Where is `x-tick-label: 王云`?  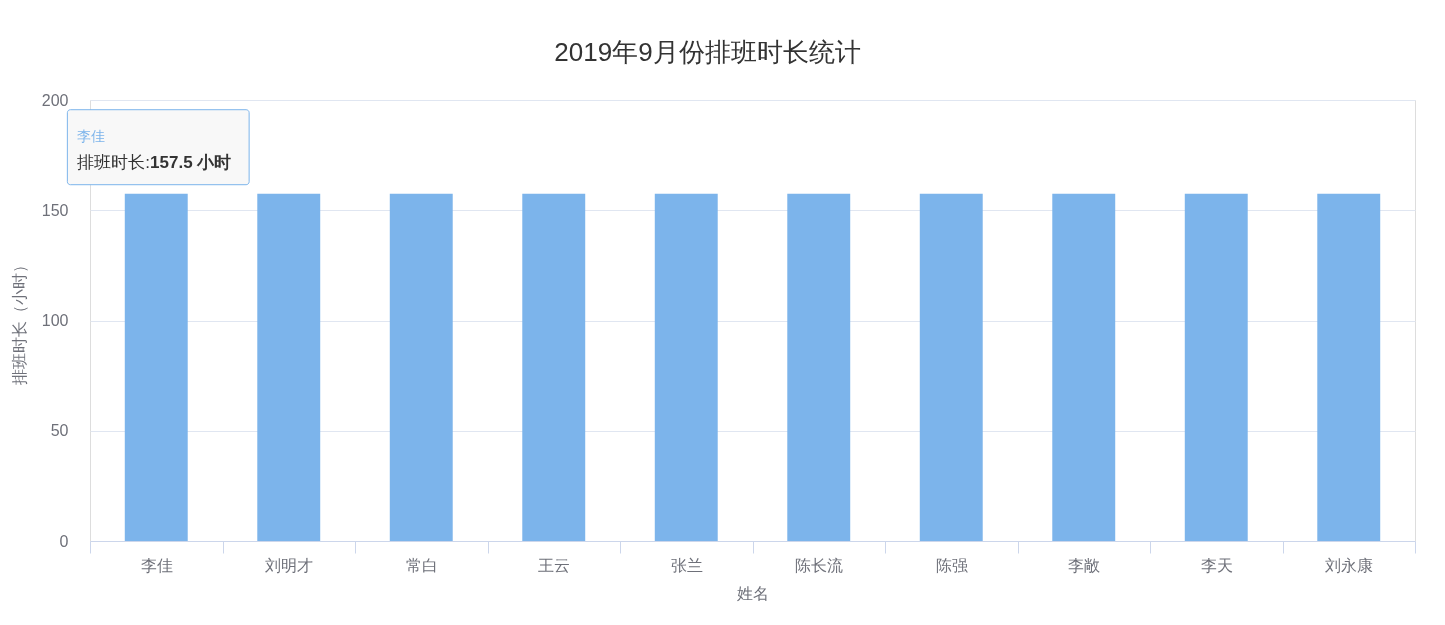 x-tick-label: 王云 is located at coordinates (554, 565).